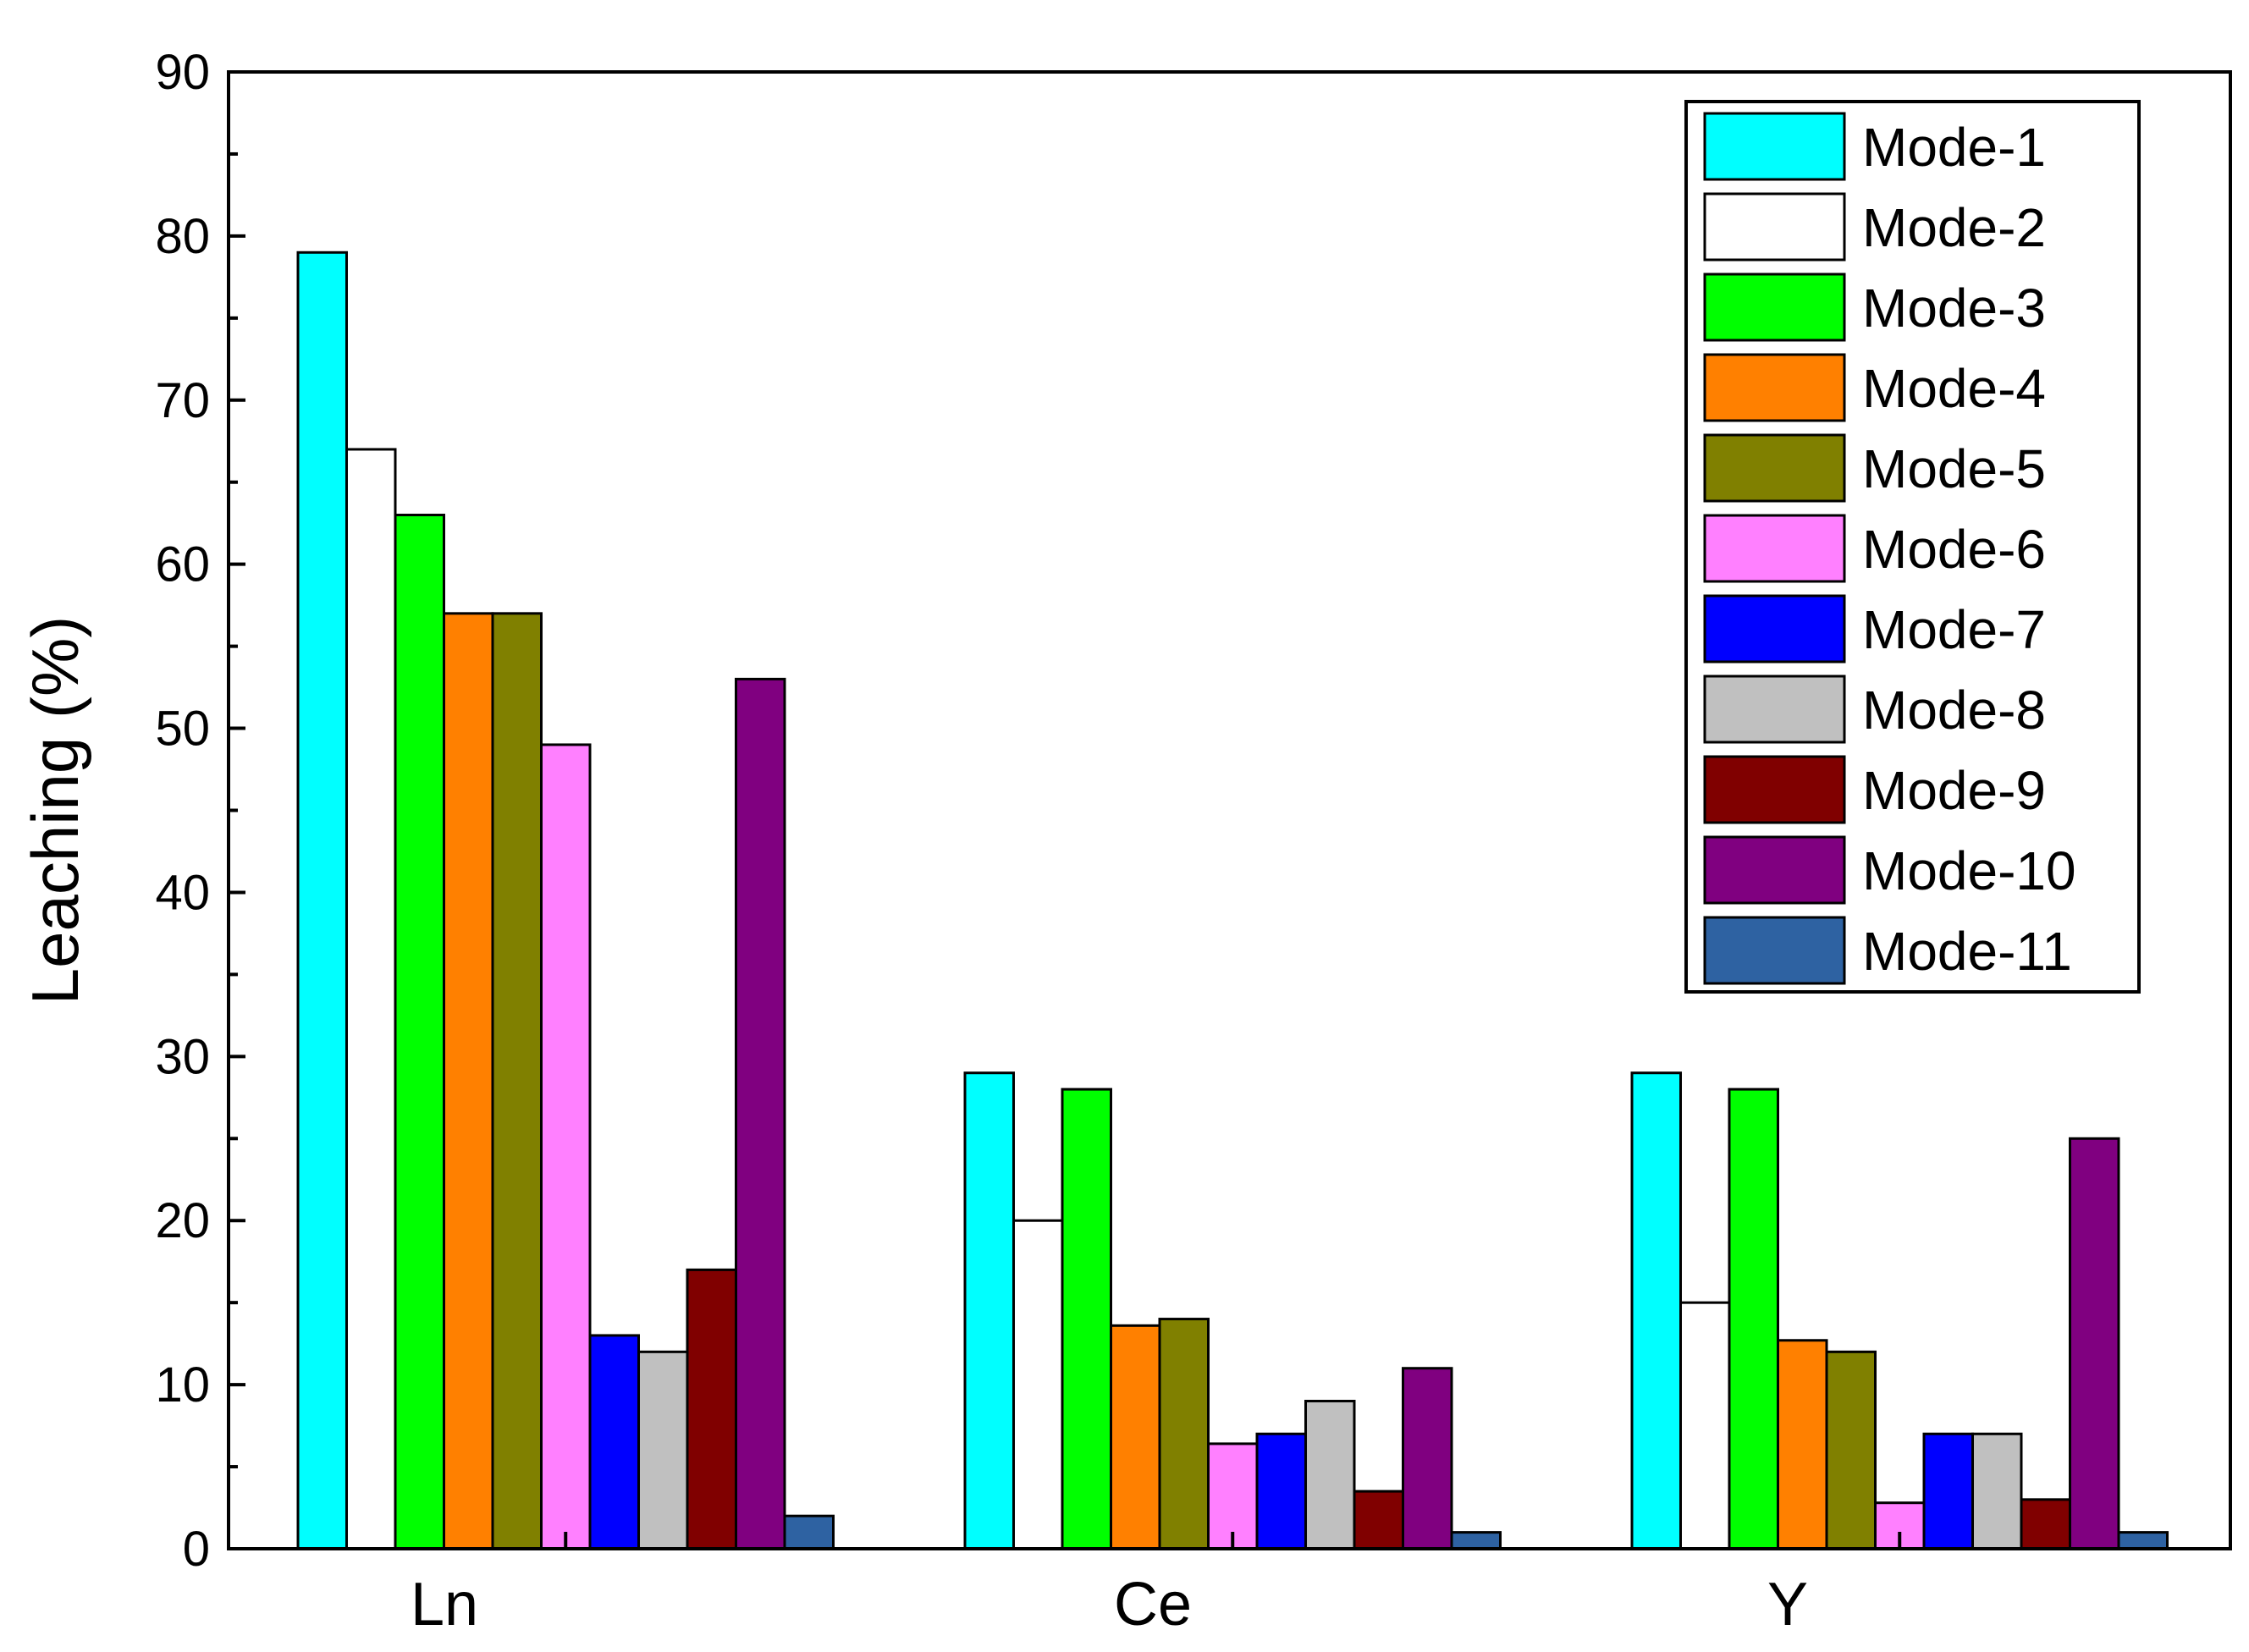 This screenshot has width=2249, height=1652. What do you see at coordinates (1954, 147) in the screenshot?
I see `legend-label: Mode-1` at bounding box center [1954, 147].